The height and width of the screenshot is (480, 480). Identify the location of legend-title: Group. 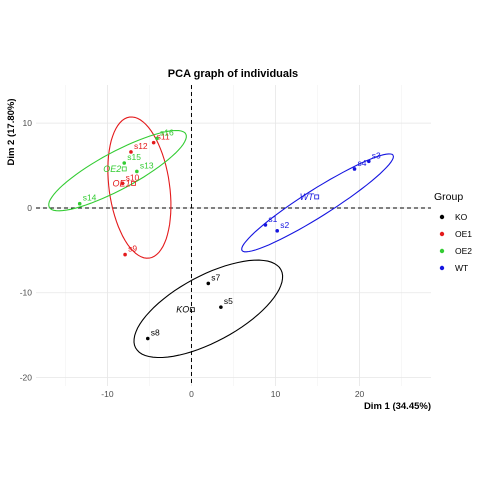
(448, 197).